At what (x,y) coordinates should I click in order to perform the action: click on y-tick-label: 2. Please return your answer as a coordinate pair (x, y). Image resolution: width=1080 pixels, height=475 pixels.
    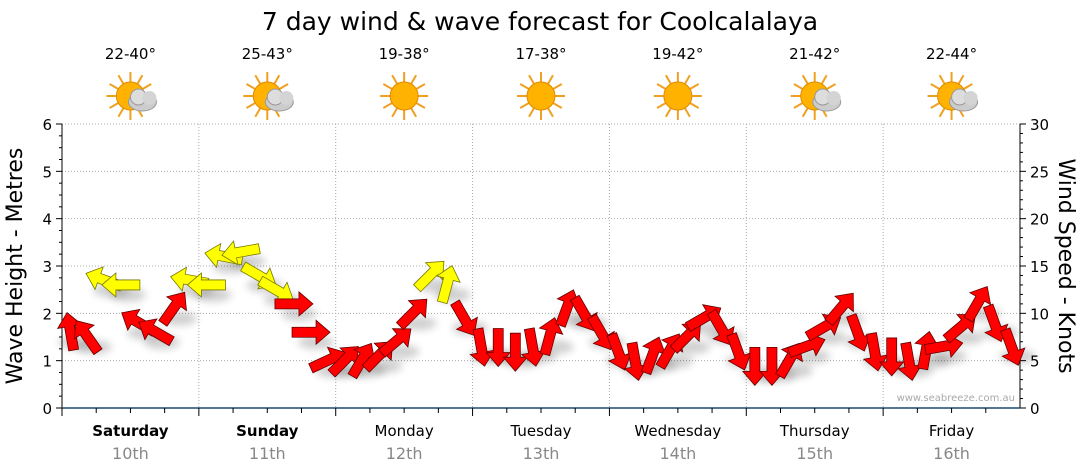
    Looking at the image, I should click on (47, 314).